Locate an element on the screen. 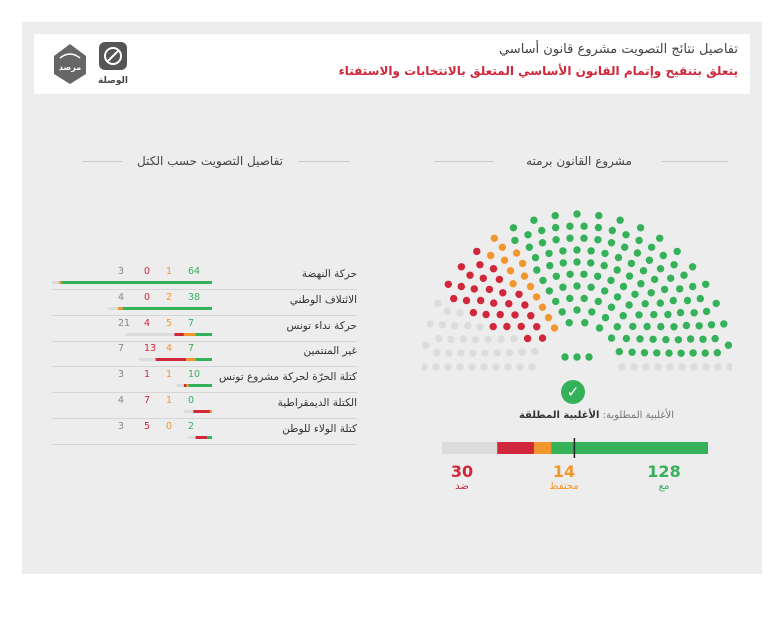 The width and height of the screenshot is (782, 624). bloc-name: غير المنتمين is located at coordinates (330, 351).